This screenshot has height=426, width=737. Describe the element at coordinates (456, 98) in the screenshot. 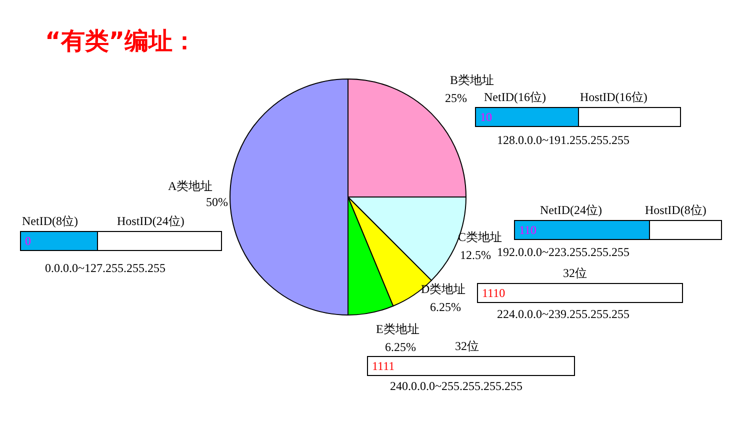

I see `data-label: 25%` at that location.